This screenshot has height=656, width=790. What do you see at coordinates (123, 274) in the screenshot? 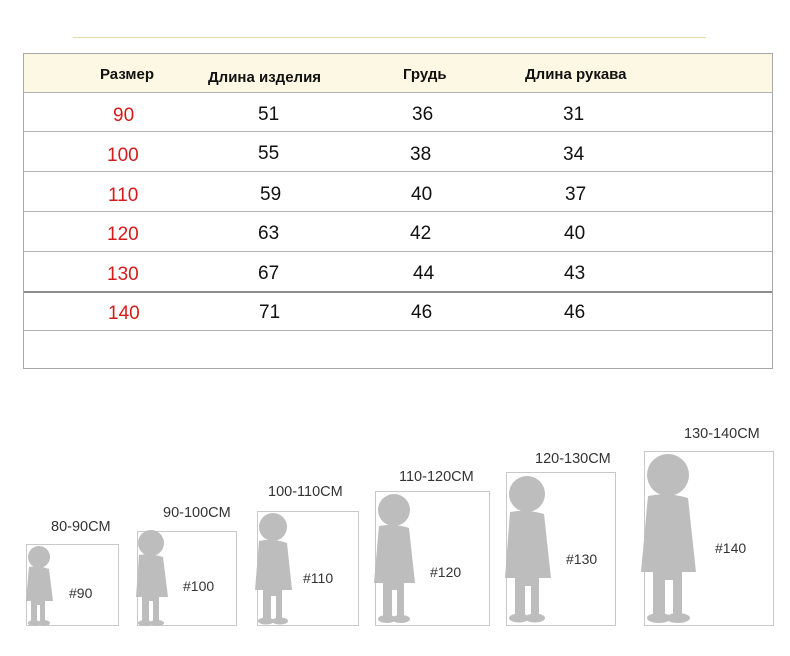
I see `table-cell-size: 130` at bounding box center [123, 274].